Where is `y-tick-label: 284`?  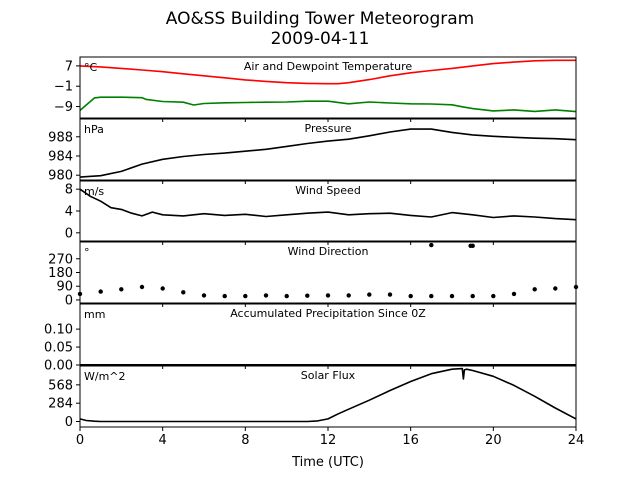
y-tick-label: 284 is located at coordinates (60, 404).